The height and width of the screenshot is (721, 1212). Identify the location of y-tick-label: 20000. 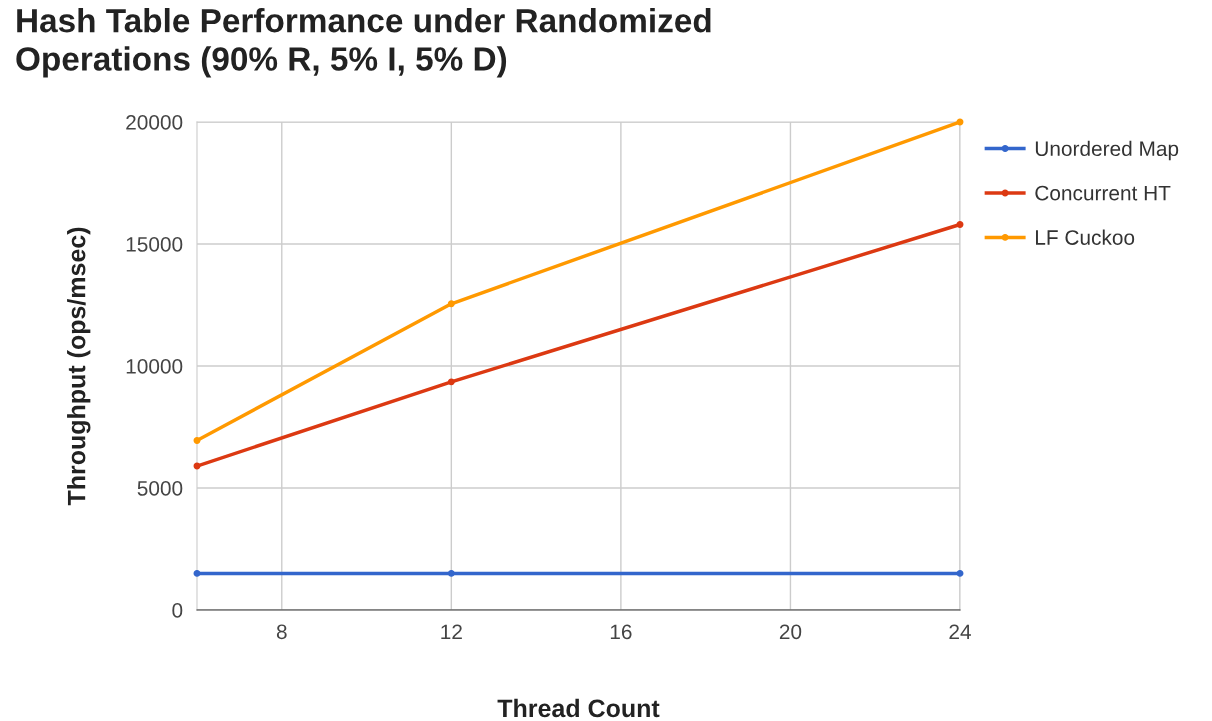
(154, 122).